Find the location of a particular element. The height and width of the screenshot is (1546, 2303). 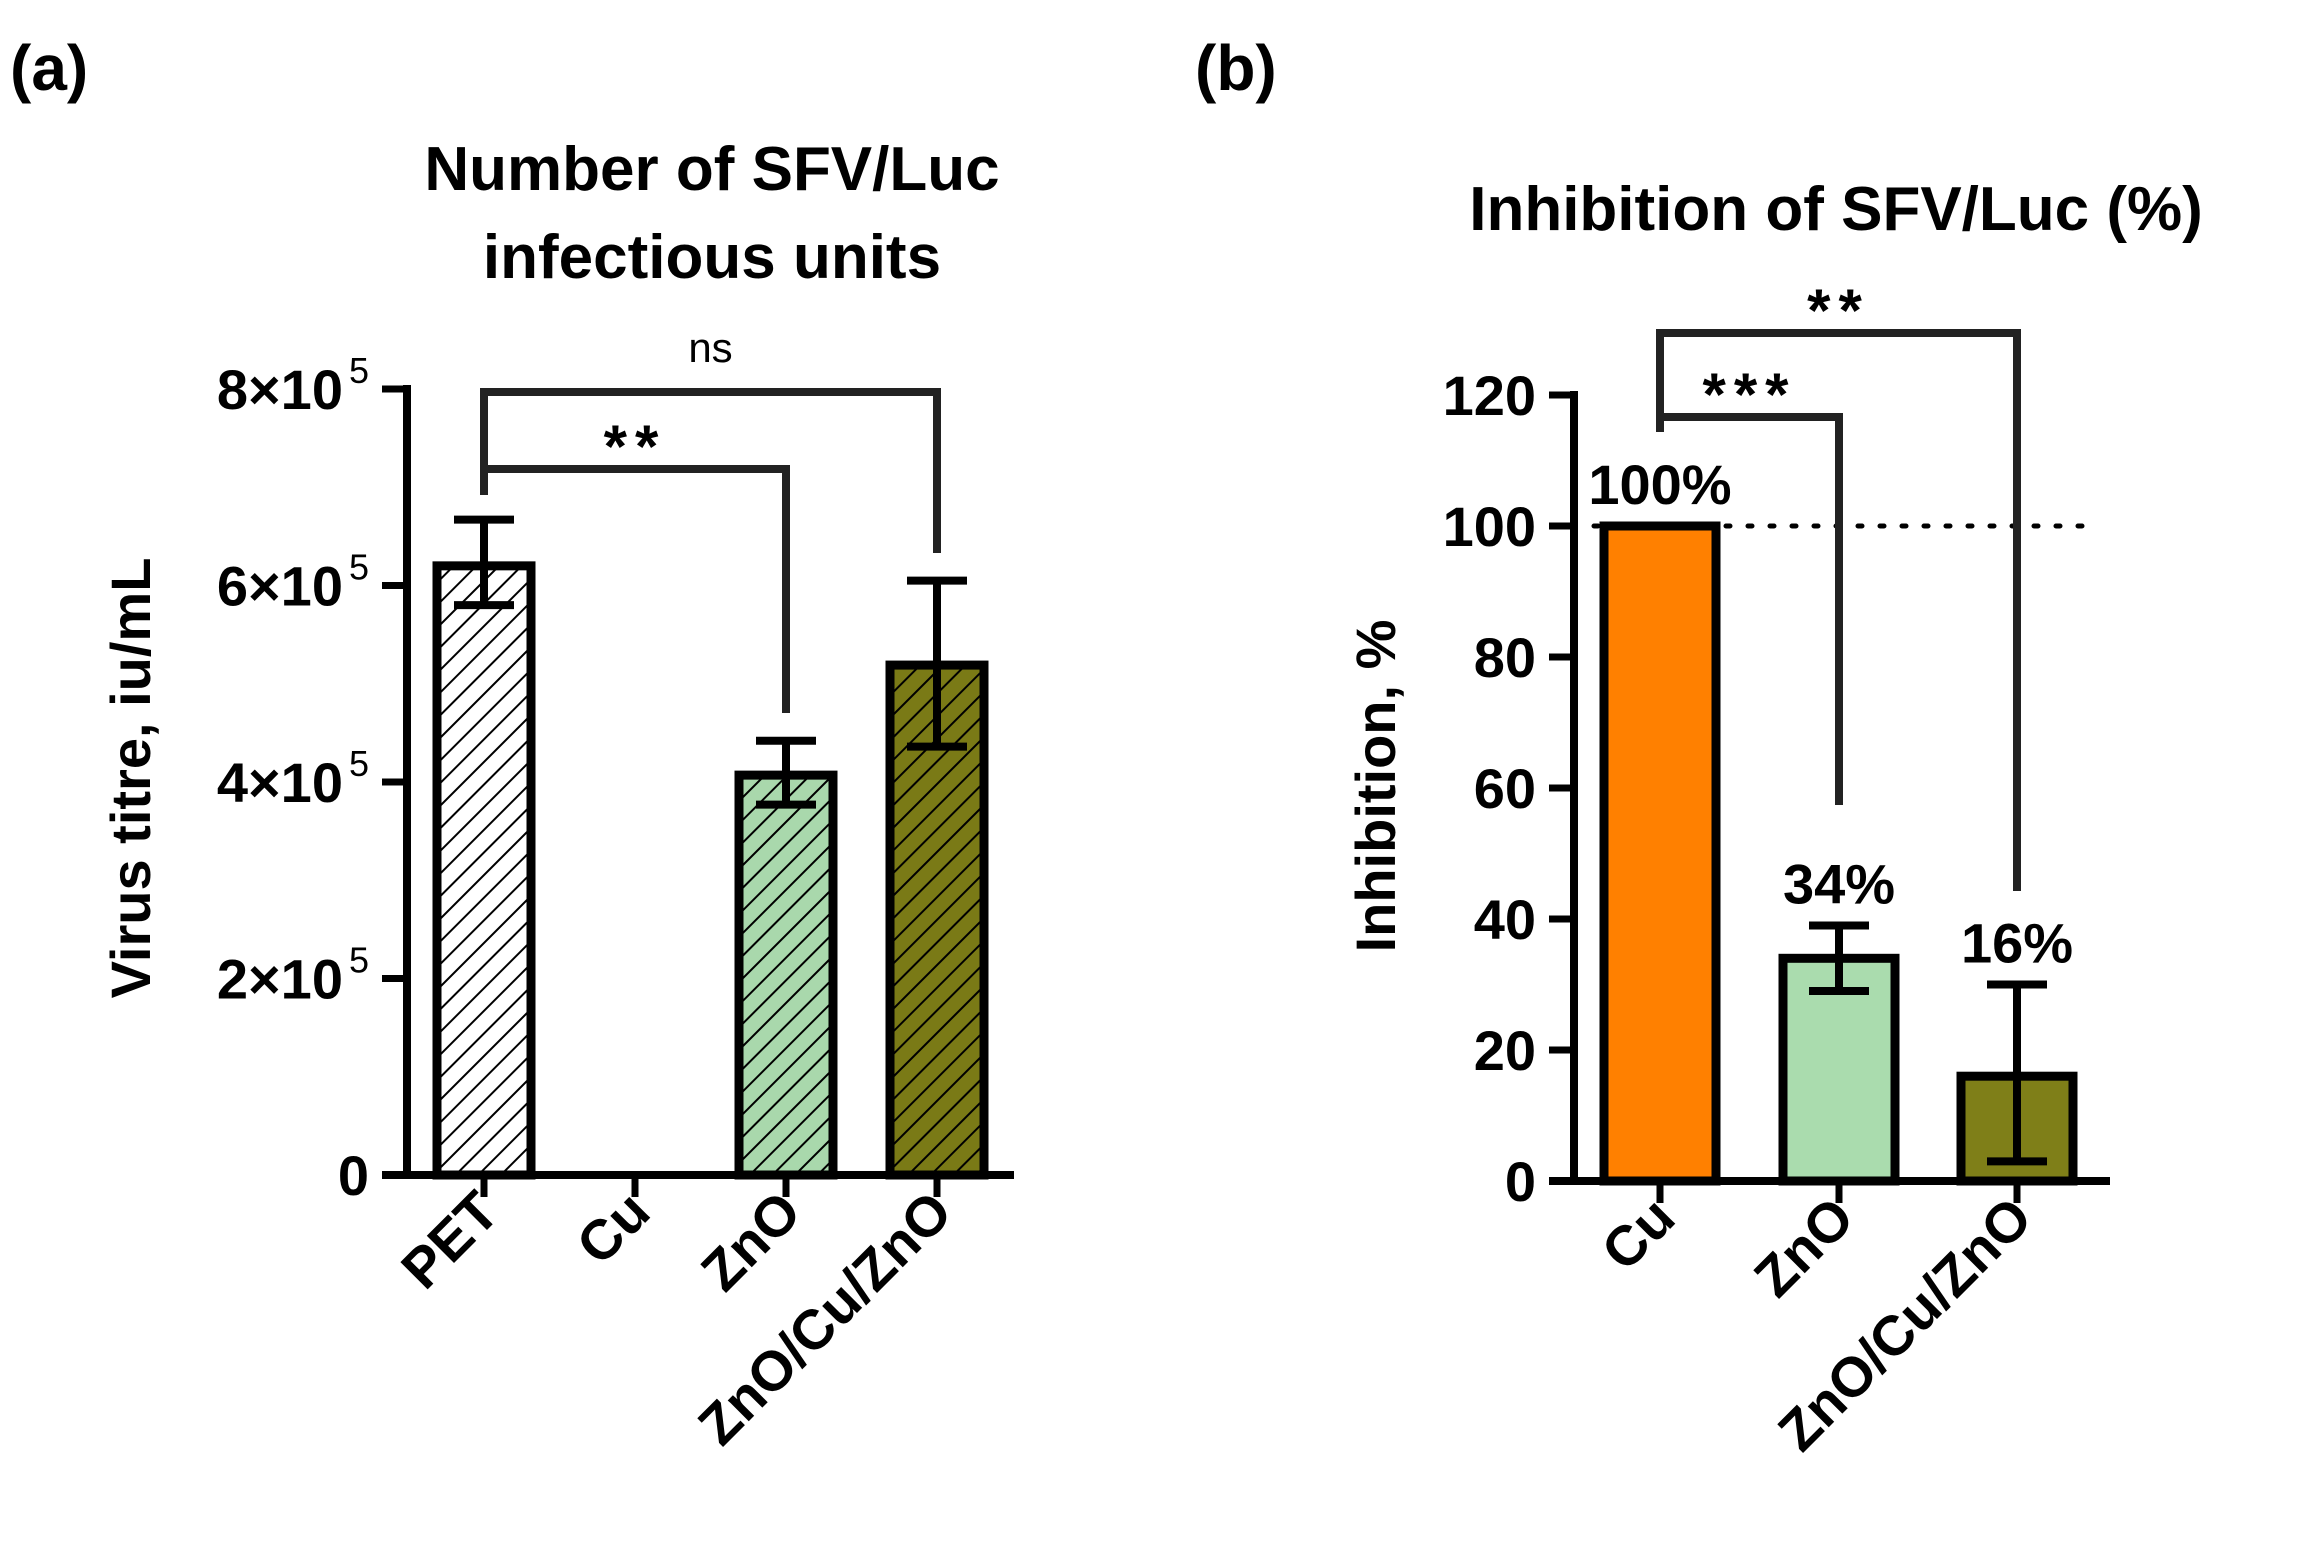

y-tick-label: 2×10 5 is located at coordinates (293, 975).